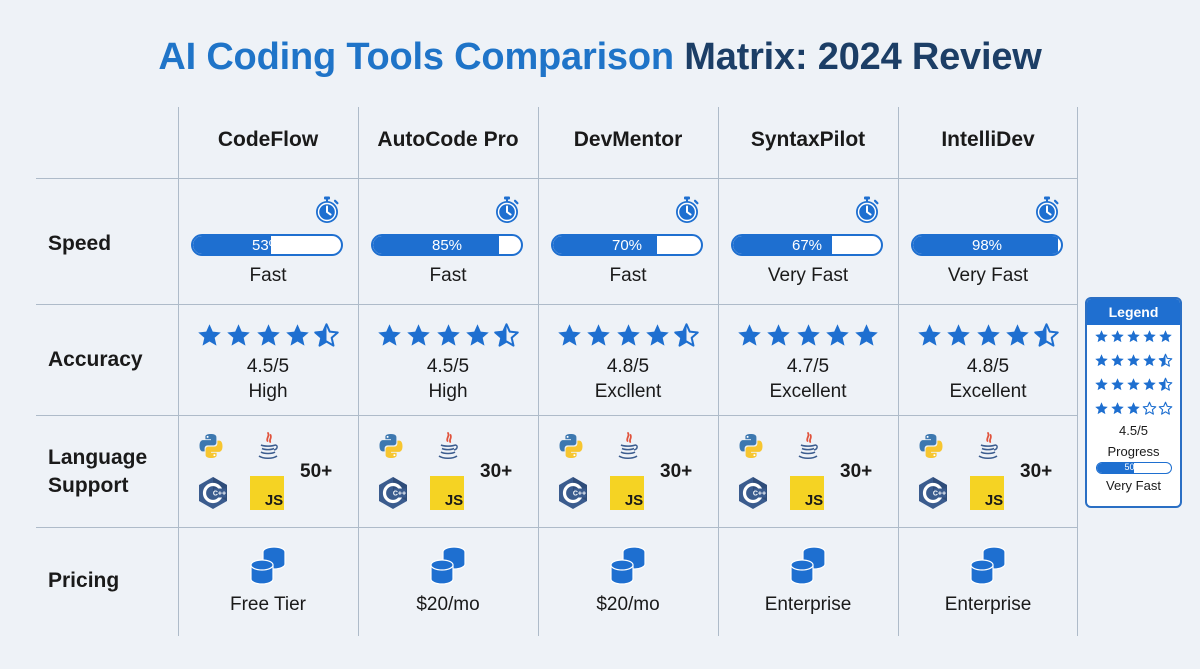 Image resolution: width=1200 pixels, height=669 pixels. I want to click on legend-star-row, so click(1133, 411).